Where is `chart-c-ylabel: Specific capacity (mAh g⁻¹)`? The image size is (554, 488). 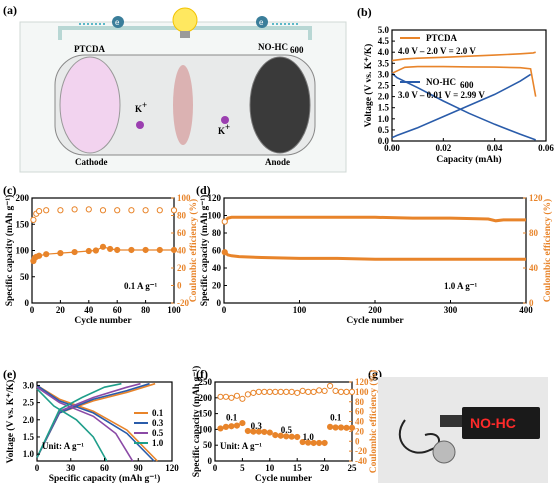 chart-c-ylabel: Specific capacity (mAh g⁻¹) is located at coordinates (9, 251).